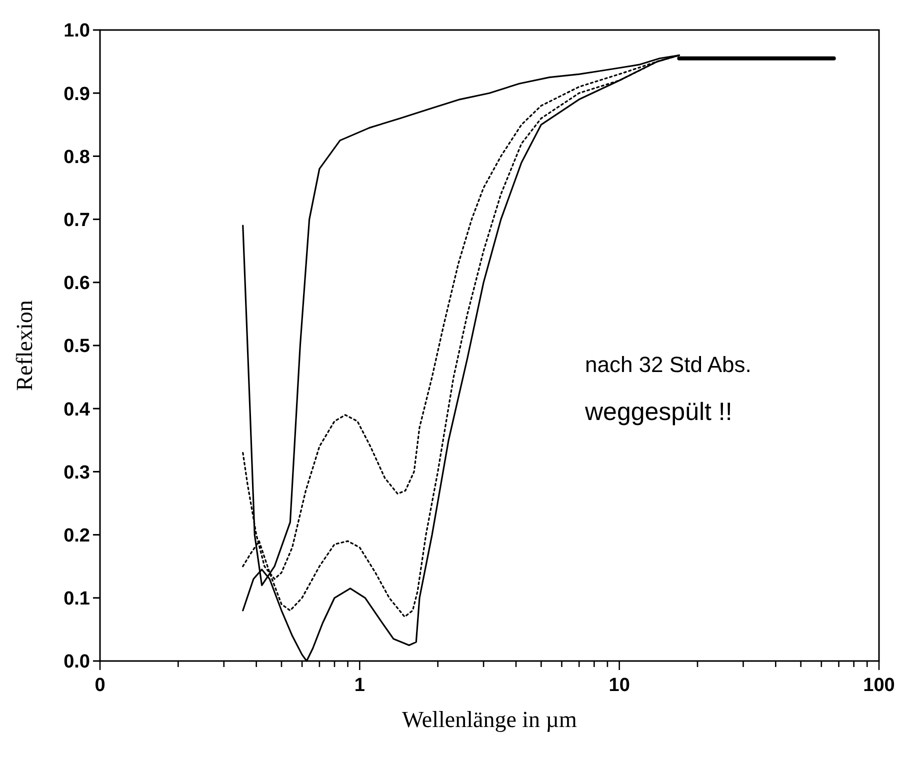 The image size is (909, 779). I want to click on y-tick-label: 0.9, so click(77, 94).